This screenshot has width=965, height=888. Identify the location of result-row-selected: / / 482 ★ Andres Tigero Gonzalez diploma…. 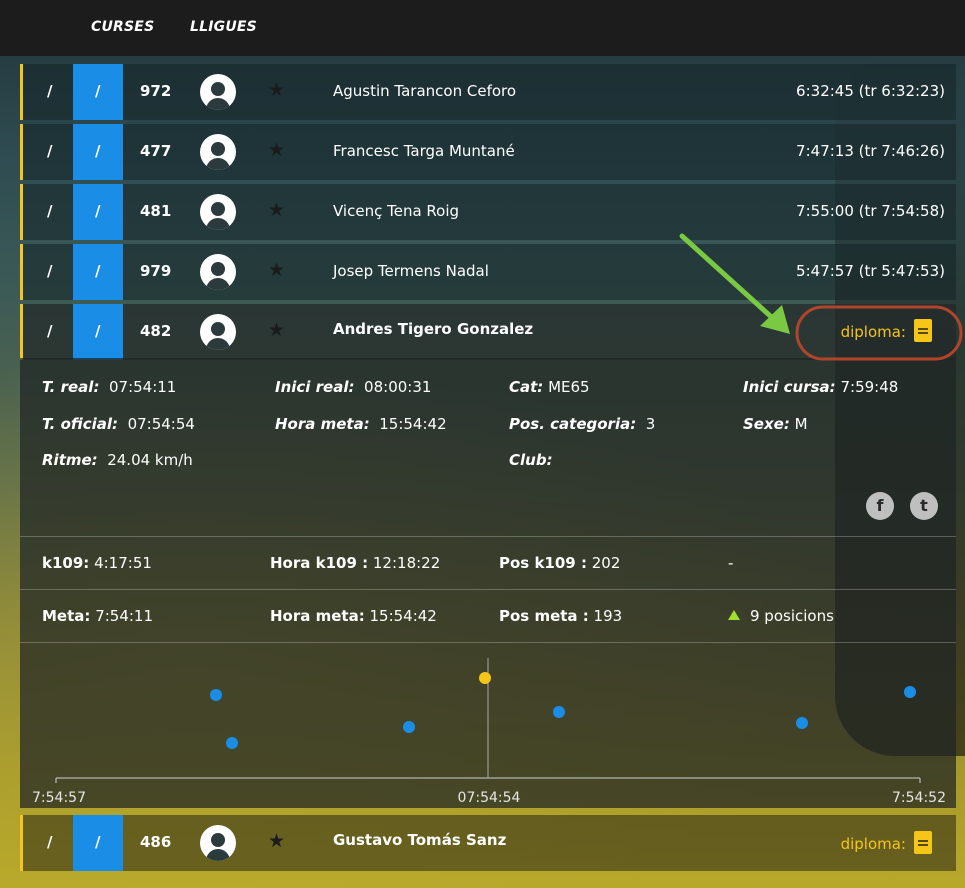
(488, 332).